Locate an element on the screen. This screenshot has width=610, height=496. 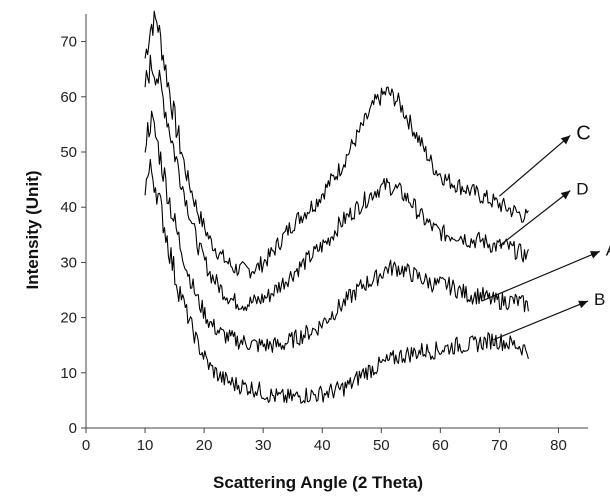
y-tick-label: 10 is located at coordinates (68, 373).